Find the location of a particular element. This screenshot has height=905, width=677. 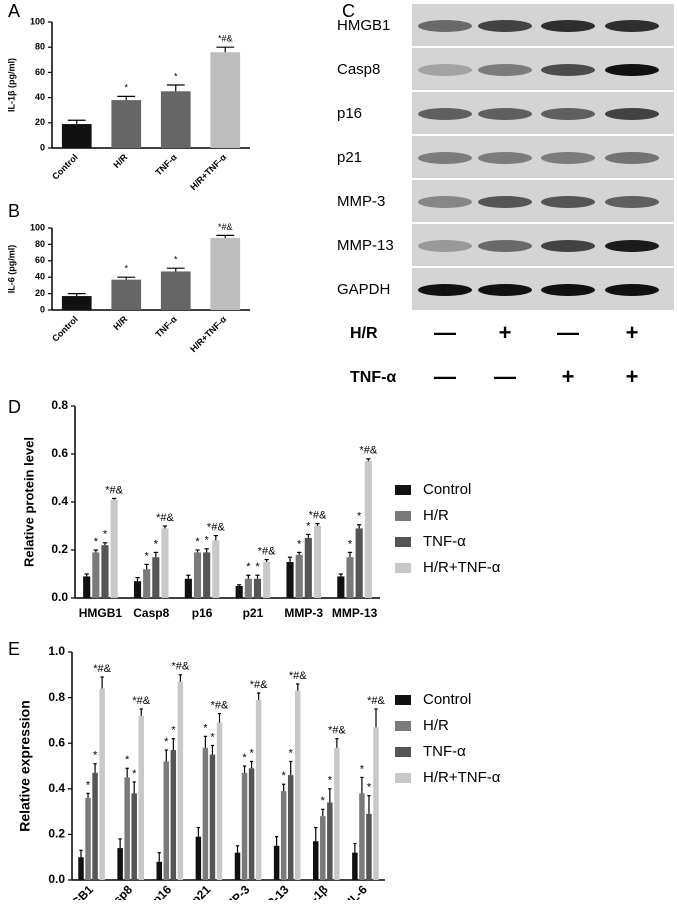

x-tick-label: p21 is located at coordinates (201, 891).